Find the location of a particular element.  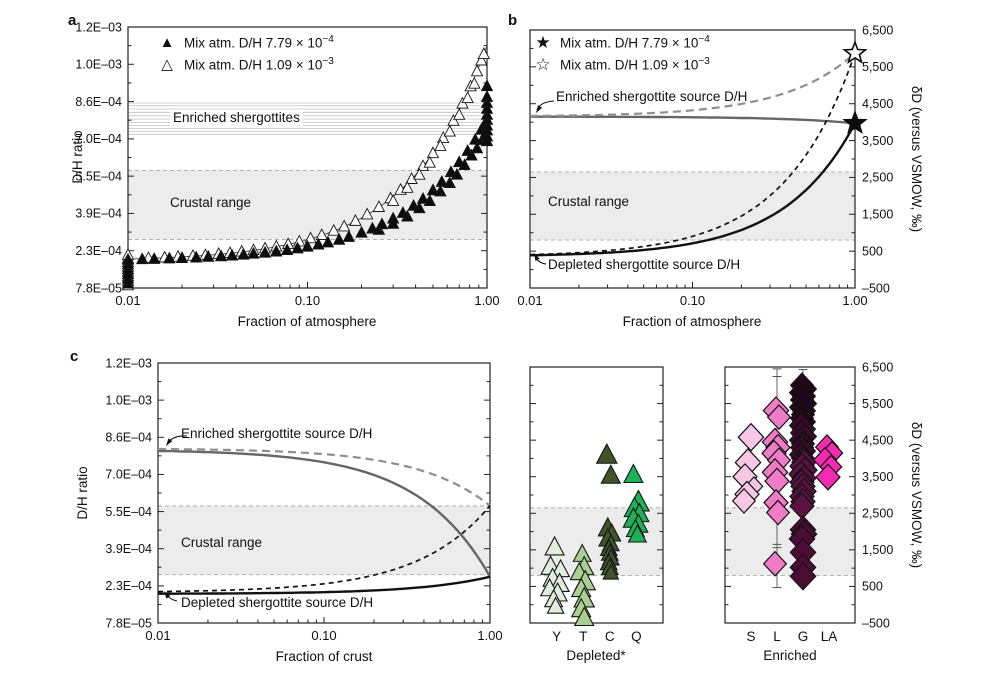

annotation-crustal-range-b: Crustal range is located at coordinates (589, 201).